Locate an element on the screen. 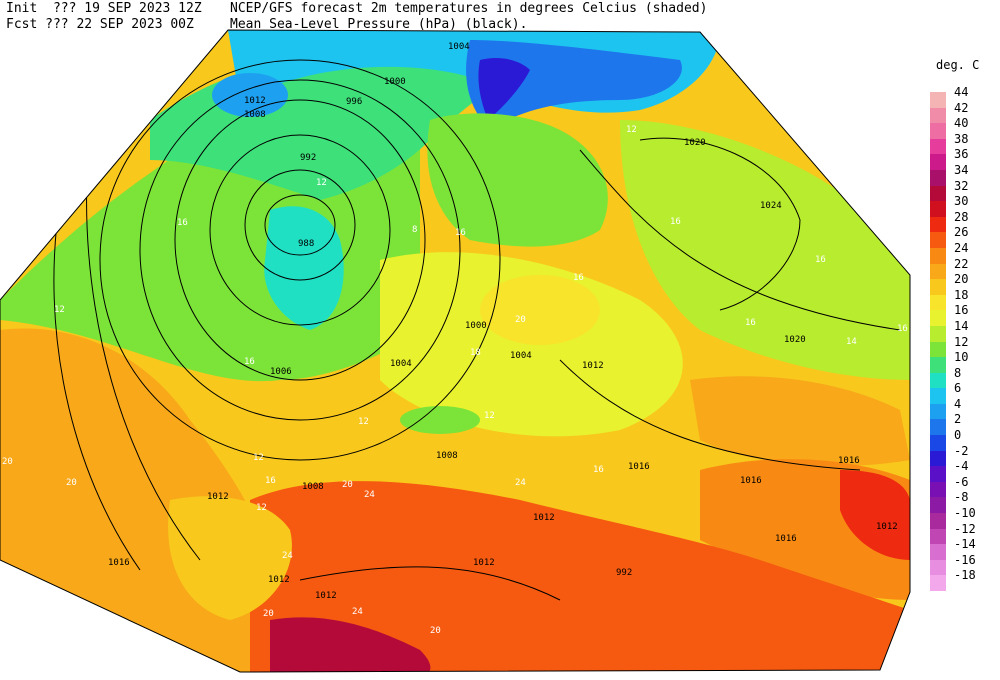 This screenshot has width=1000, height=680. temp-label: 24 is located at coordinates (520, 483).